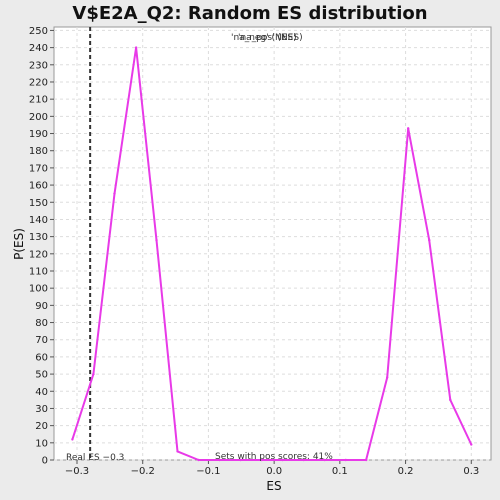  What do you see at coordinates (38, 100) in the screenshot?
I see `y-tick-label: 210` at bounding box center [38, 100].